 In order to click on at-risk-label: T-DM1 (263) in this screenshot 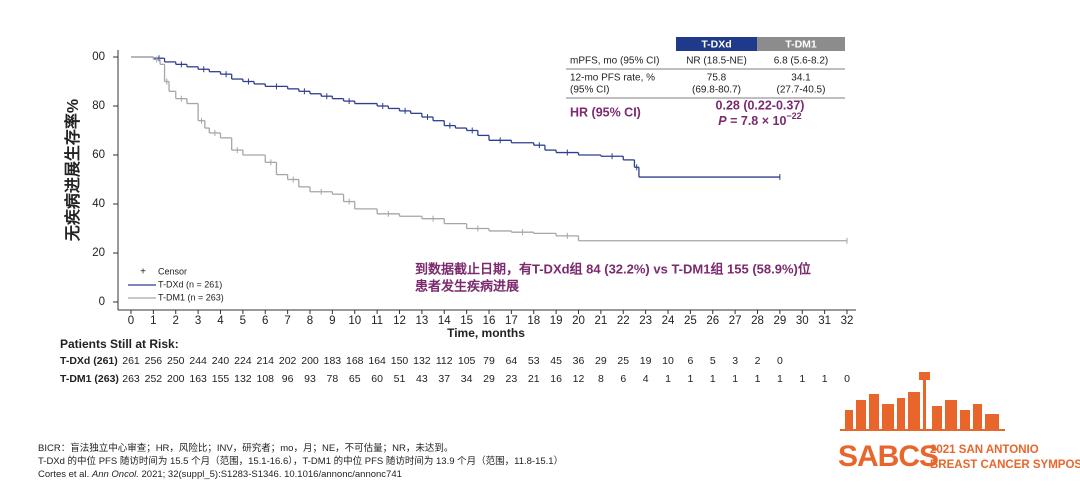, I will do `click(89, 379)`.